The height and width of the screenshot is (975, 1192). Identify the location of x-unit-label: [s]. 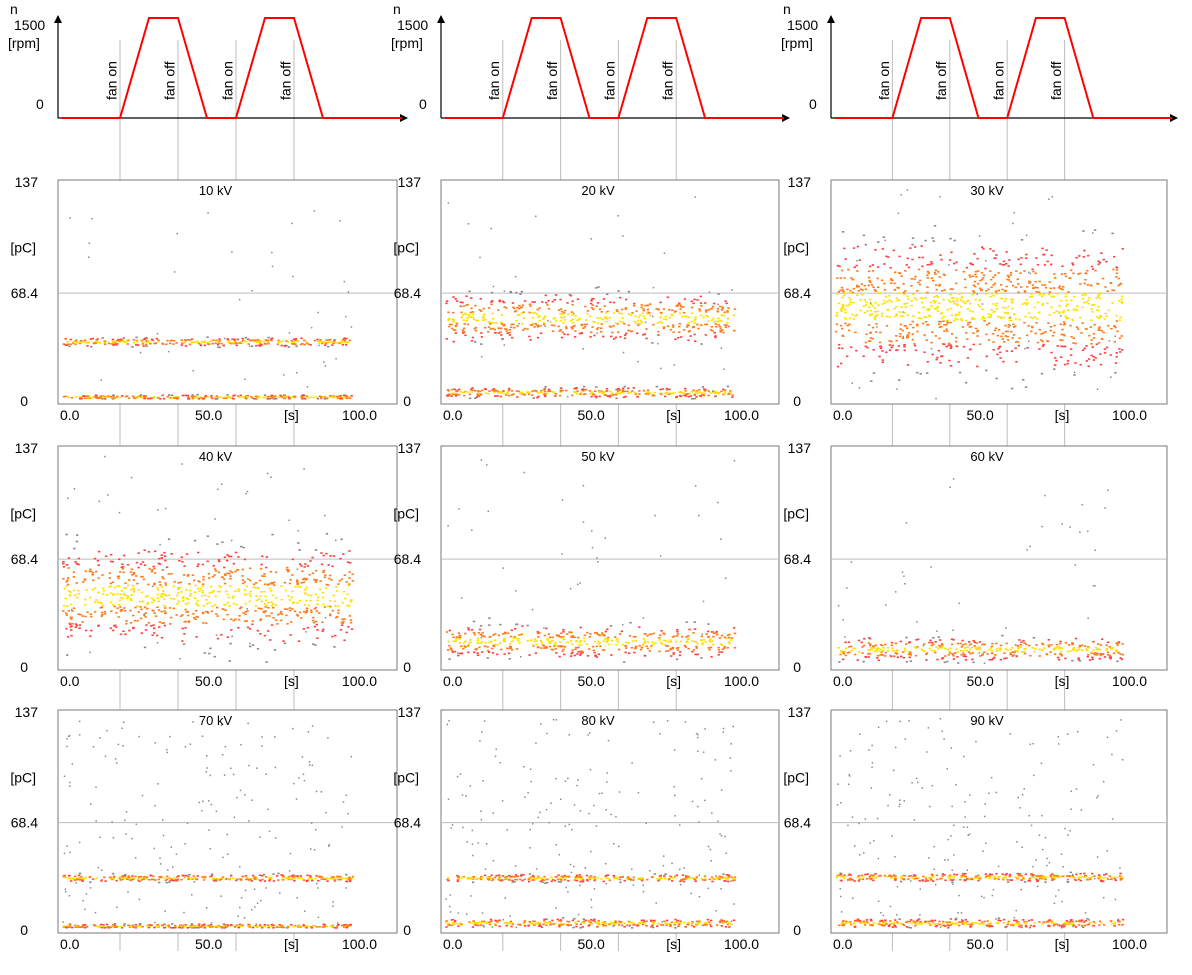
(673, 415).